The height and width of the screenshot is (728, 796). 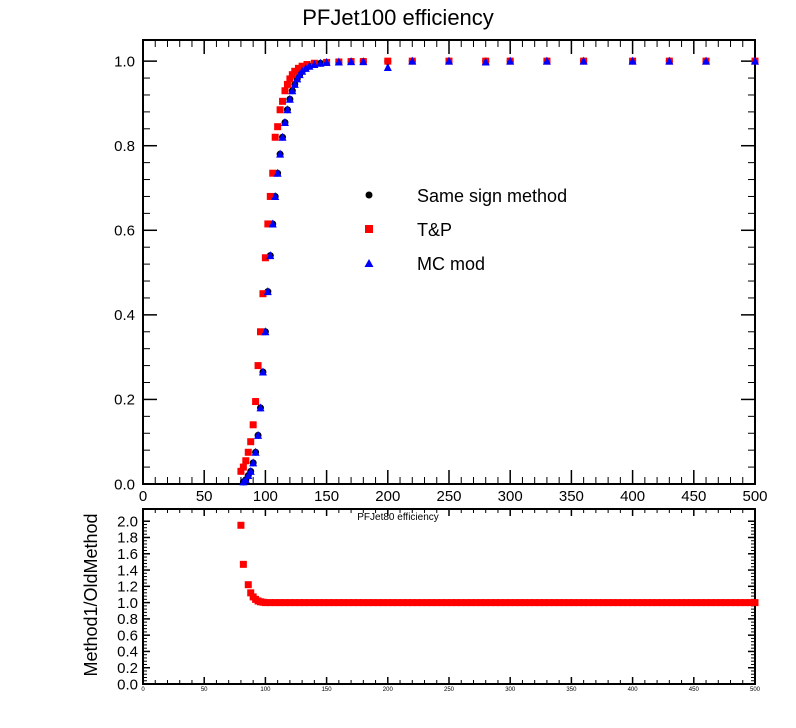 What do you see at coordinates (632, 496) in the screenshot?
I see `efficiency-x-tick-label: 400` at bounding box center [632, 496].